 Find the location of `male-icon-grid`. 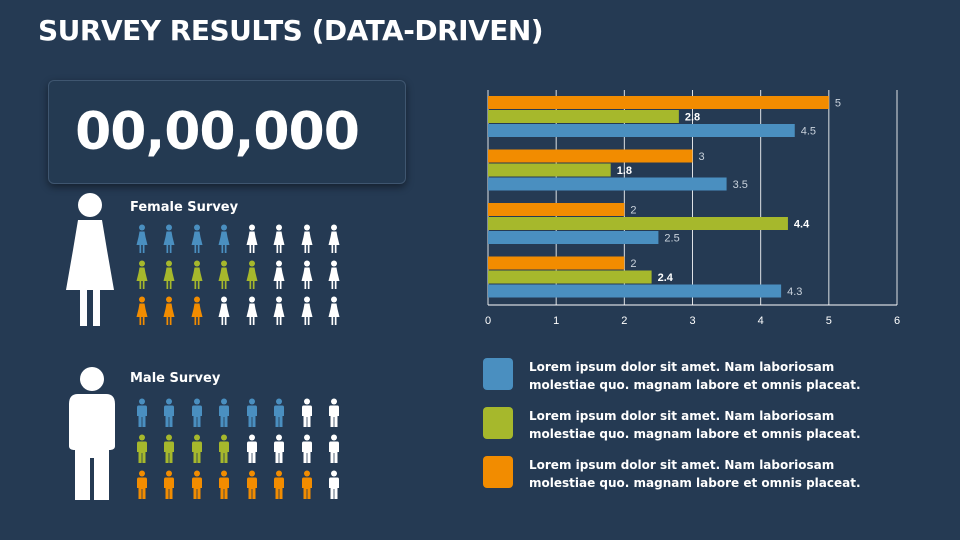

male-icon-grid is located at coordinates (238, 452).